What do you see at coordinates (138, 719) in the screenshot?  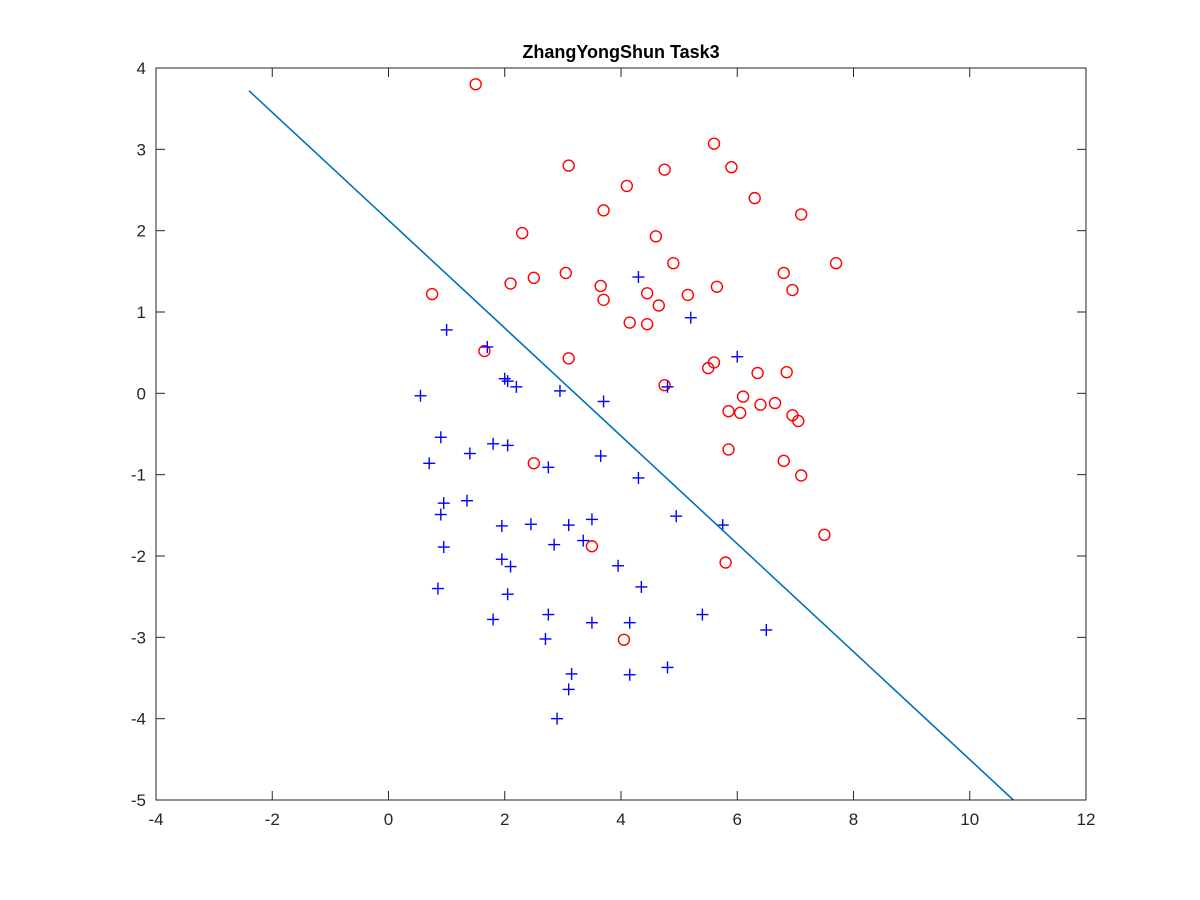 I see `y-tick-label: -4` at bounding box center [138, 719].